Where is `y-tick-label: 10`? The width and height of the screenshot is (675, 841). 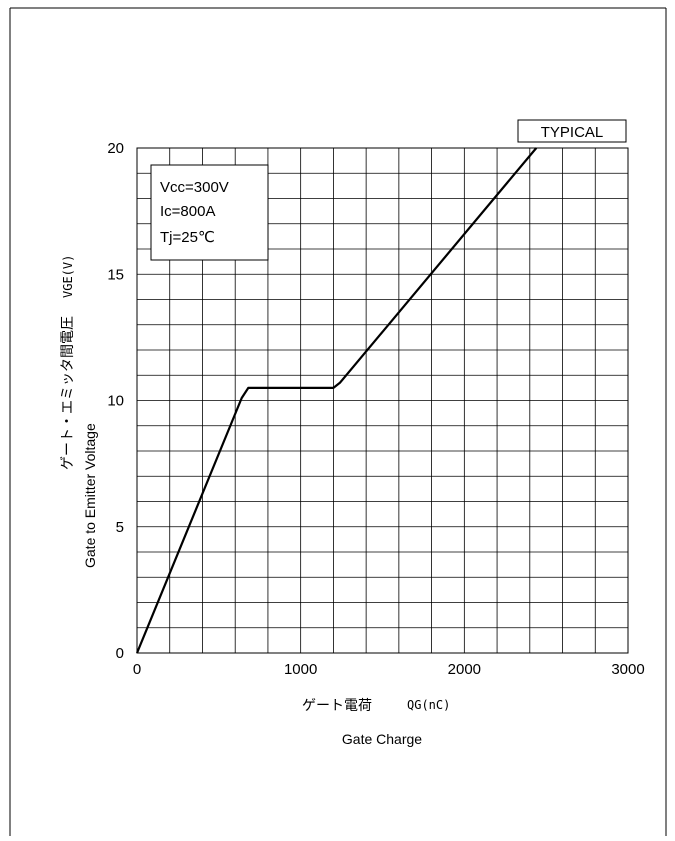
y-tick-label: 10 is located at coordinates (115, 401).